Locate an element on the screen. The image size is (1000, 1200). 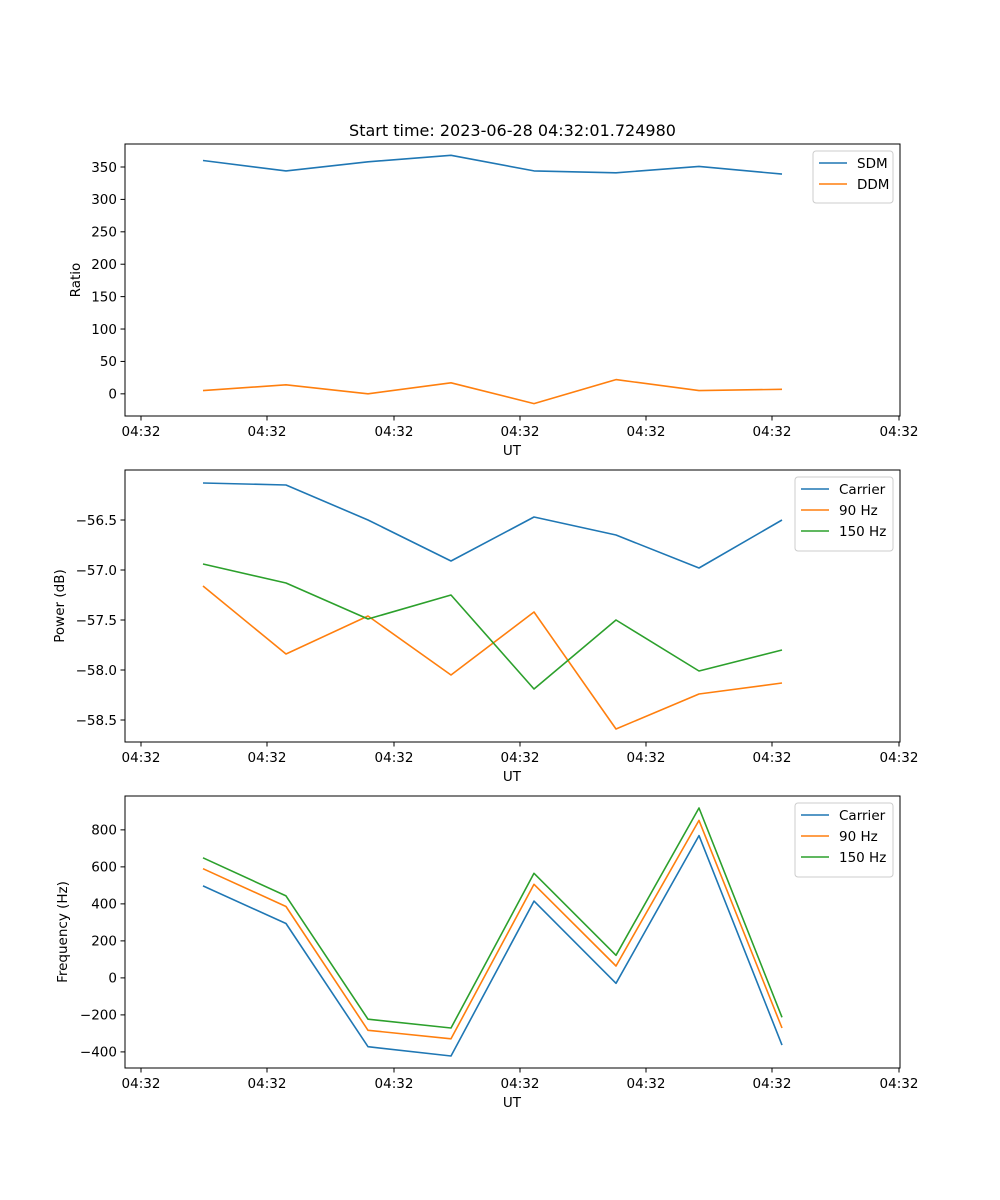
y-tick-label: −58.0 is located at coordinates (96, 671).